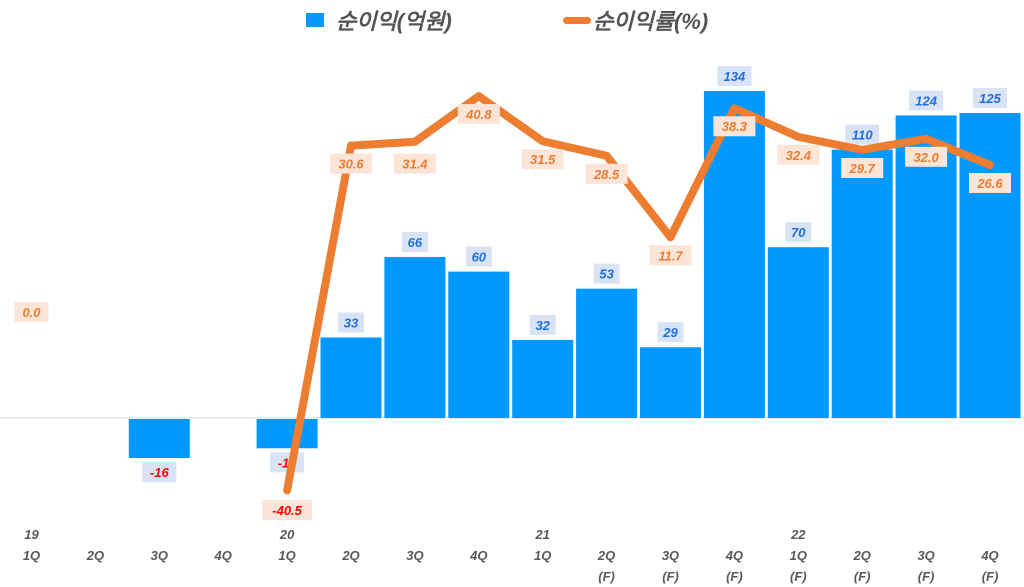  I want to click on bar-value-label: 33, so click(351, 322).